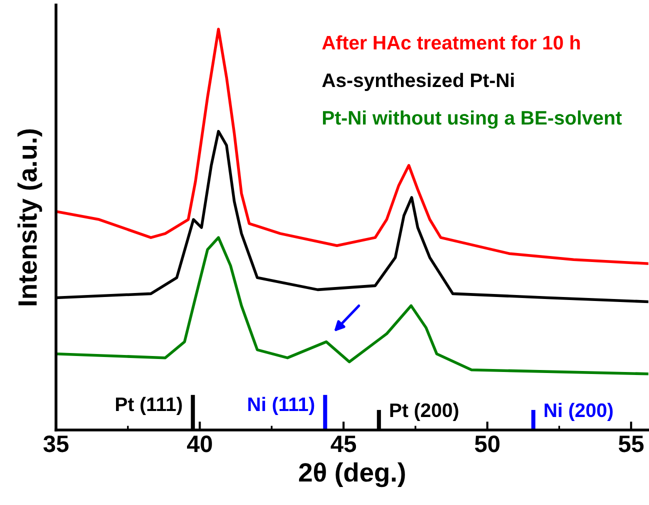  Describe the element at coordinates (55, 443) in the screenshot. I see `x-tick-label: 35` at that location.